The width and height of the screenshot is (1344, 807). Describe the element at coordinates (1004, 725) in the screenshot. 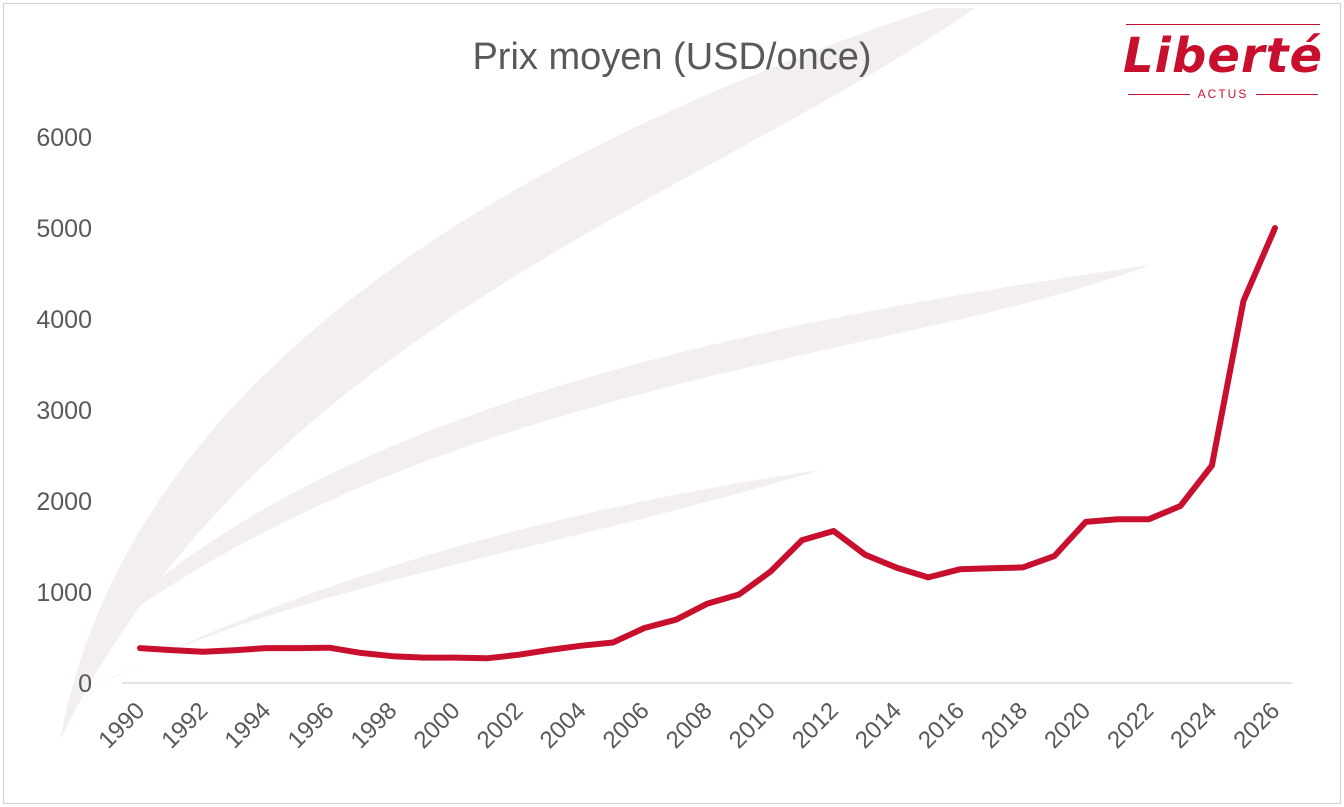

I see `x-tick-label: 2018` at that location.